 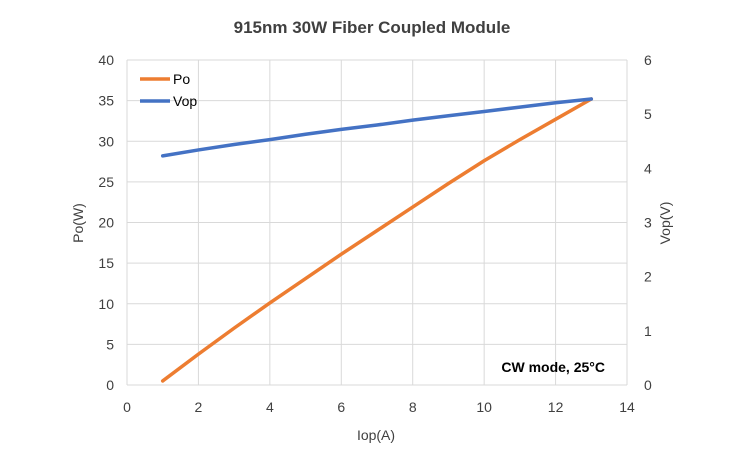 What do you see at coordinates (627, 407) in the screenshot?
I see `x-tick-label: 14` at bounding box center [627, 407].